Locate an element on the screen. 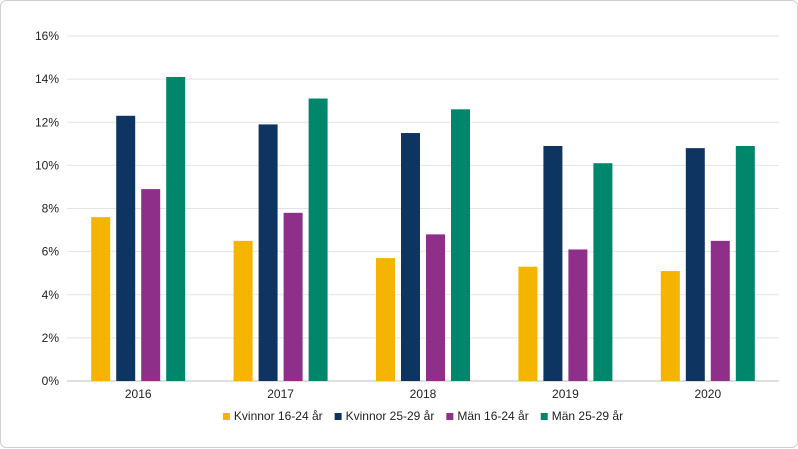  y-tick-label: 16% is located at coordinates (47, 36).